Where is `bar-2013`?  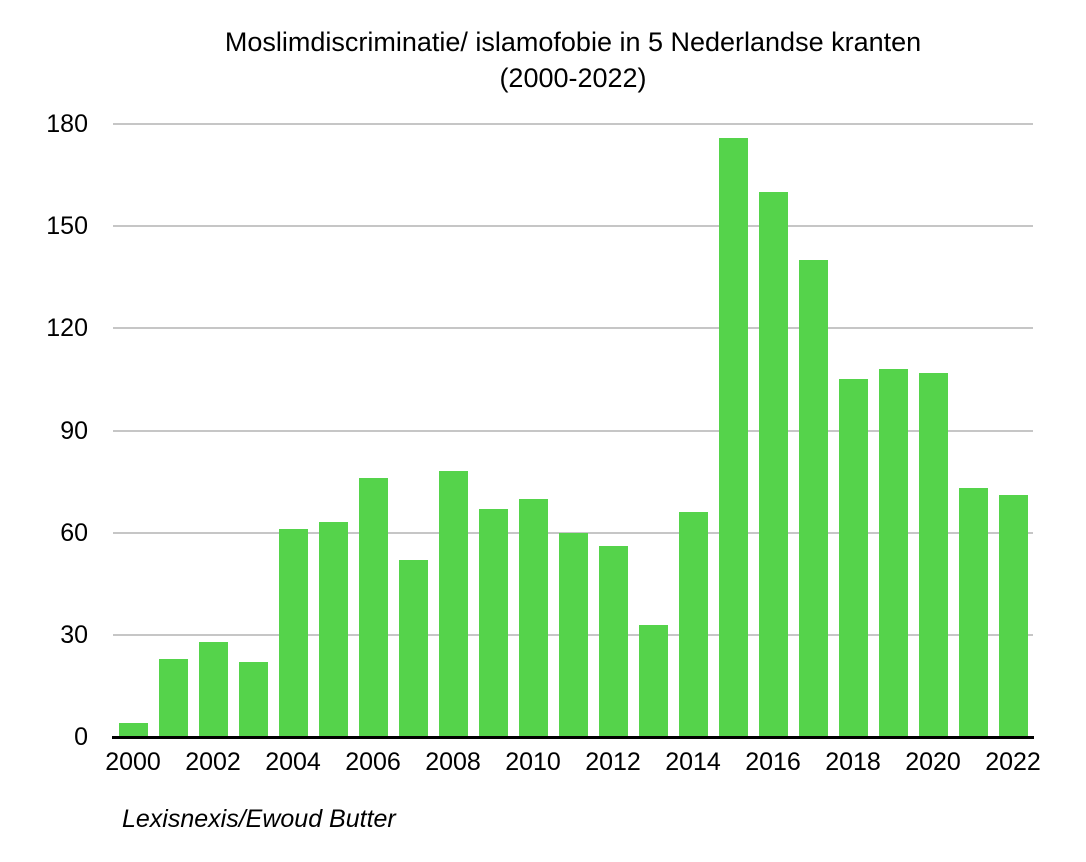 bar-2013 is located at coordinates (653, 680).